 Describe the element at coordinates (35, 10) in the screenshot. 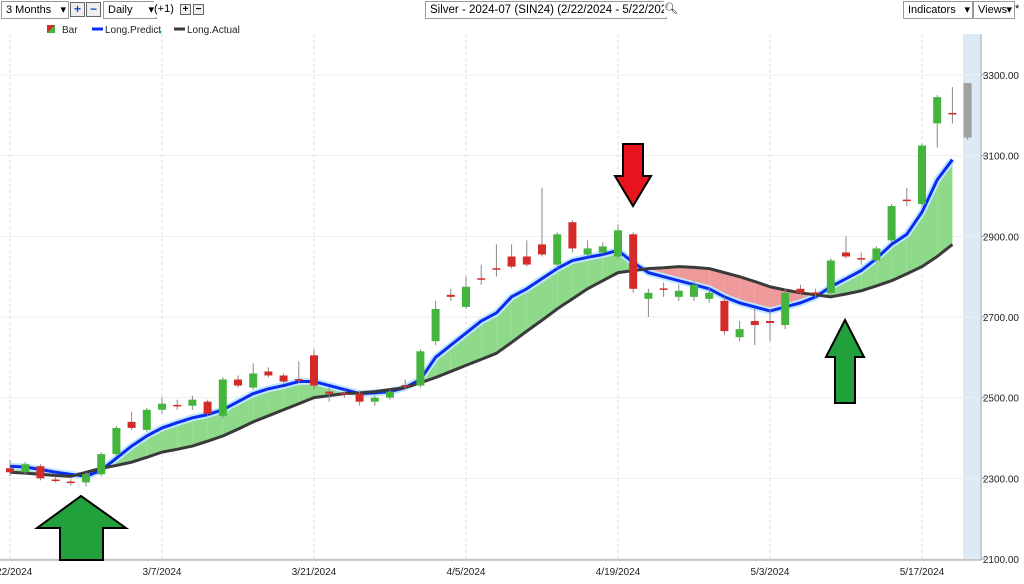

I see `range-select: 3 Months ▾` at that location.